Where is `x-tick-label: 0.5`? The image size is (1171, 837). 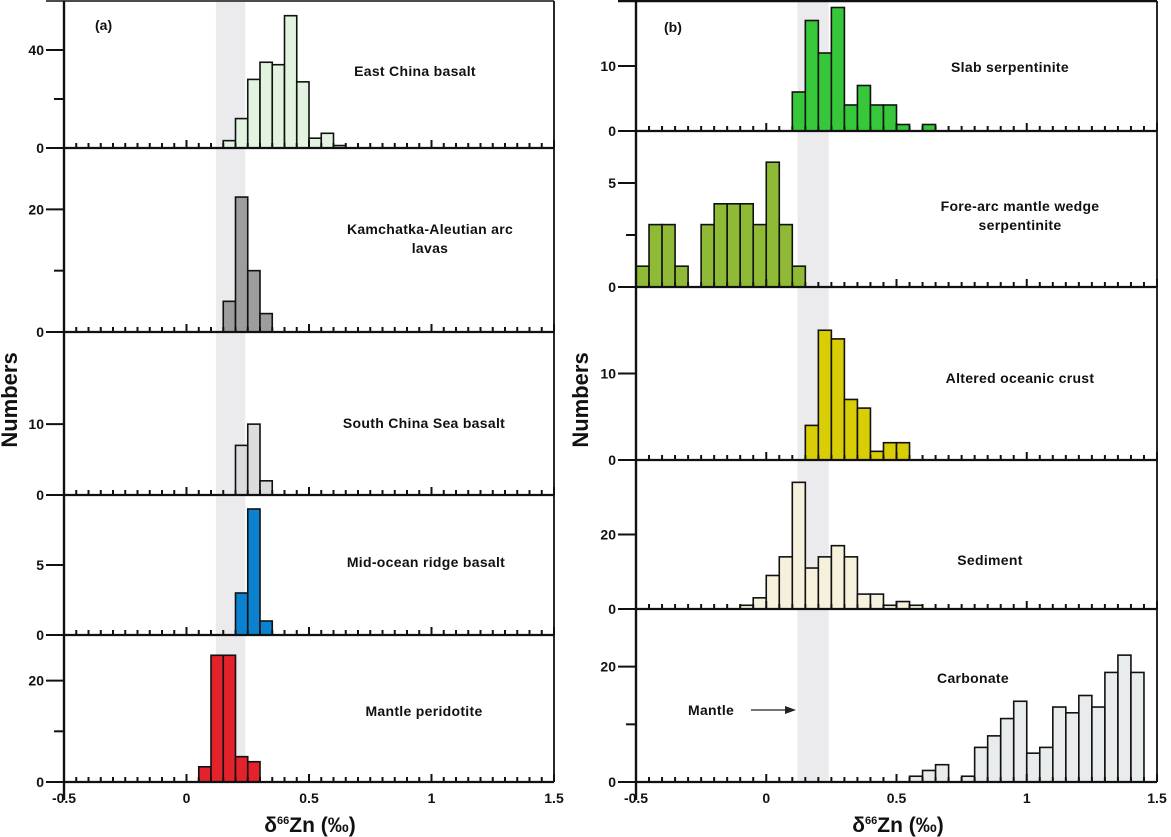
x-tick-label: 0.5 is located at coordinates (897, 798).